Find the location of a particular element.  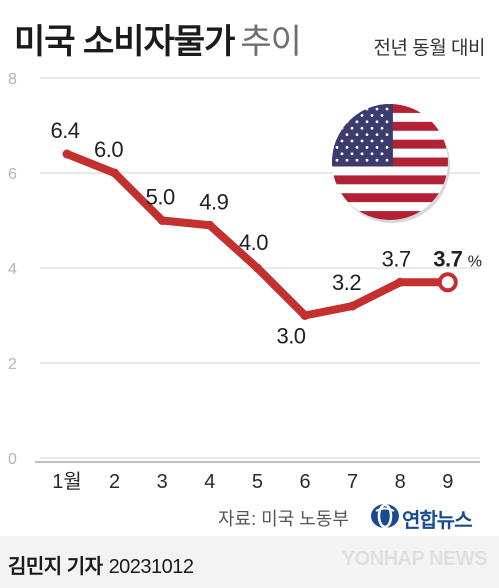

y-tick-label: 0 is located at coordinates (12, 459).